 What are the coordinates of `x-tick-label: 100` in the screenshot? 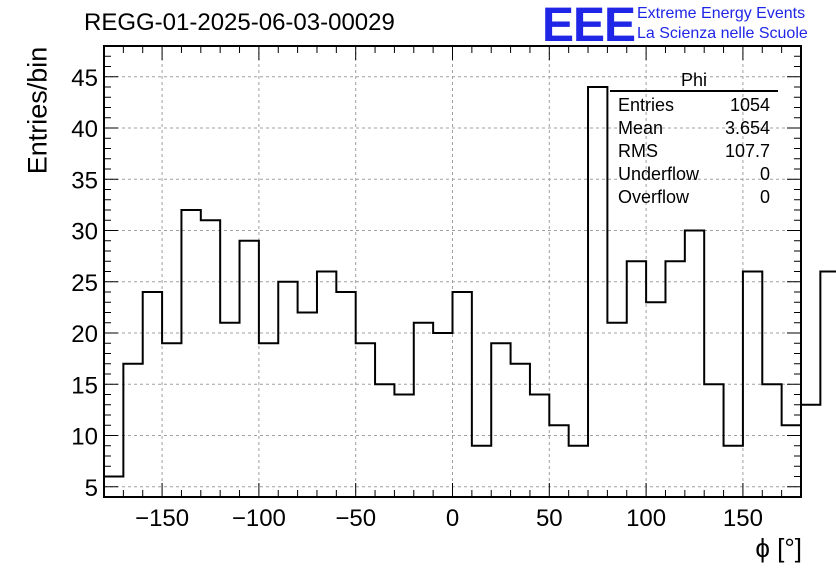 It's located at (646, 518).